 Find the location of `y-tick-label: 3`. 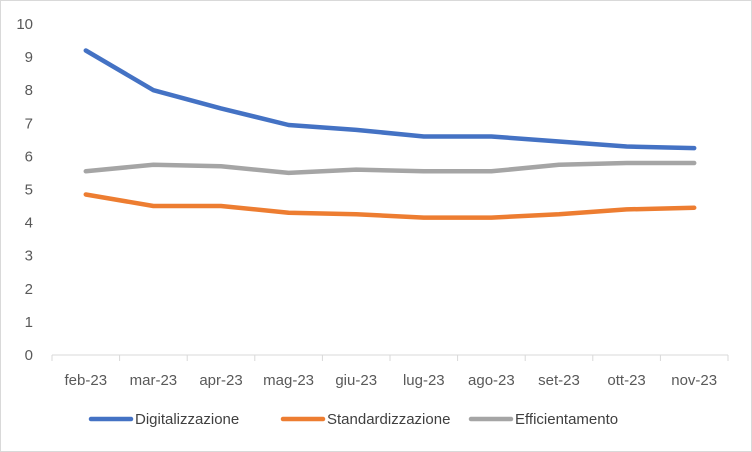

y-tick-label: 3 is located at coordinates (29, 256).